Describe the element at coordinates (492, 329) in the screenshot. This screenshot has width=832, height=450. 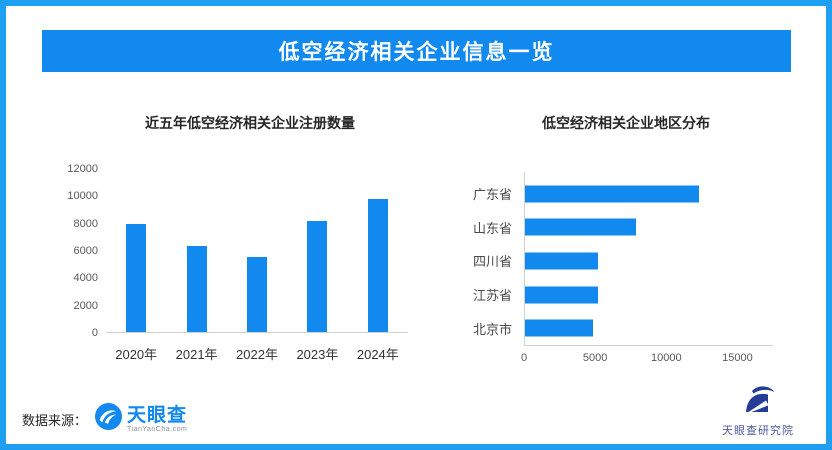
I see `category-label: 北京市` at that location.